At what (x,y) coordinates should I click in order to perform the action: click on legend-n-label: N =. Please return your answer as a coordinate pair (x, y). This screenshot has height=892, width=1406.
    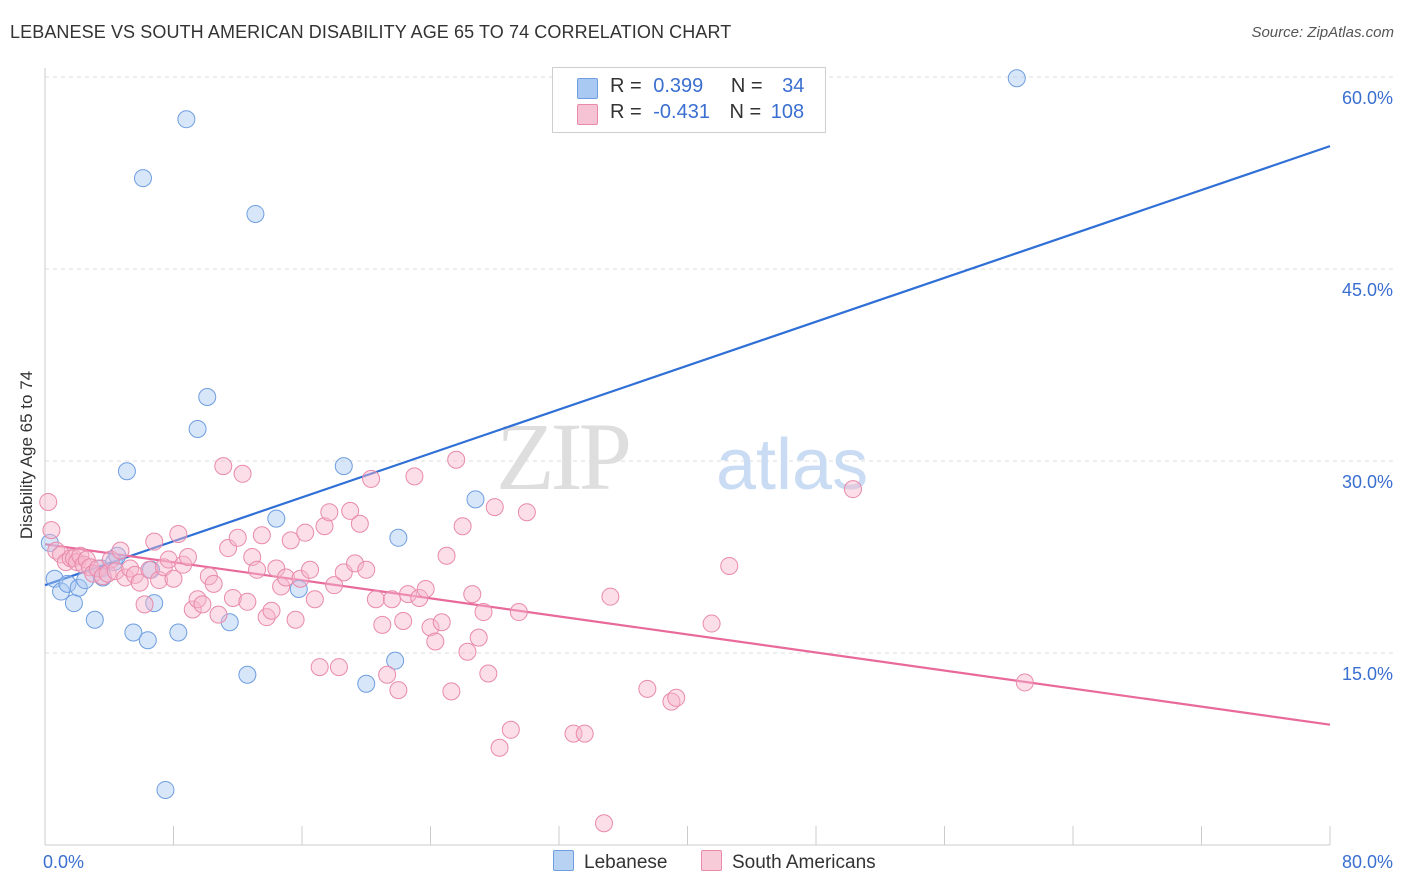
    Looking at the image, I should click on (746, 86).